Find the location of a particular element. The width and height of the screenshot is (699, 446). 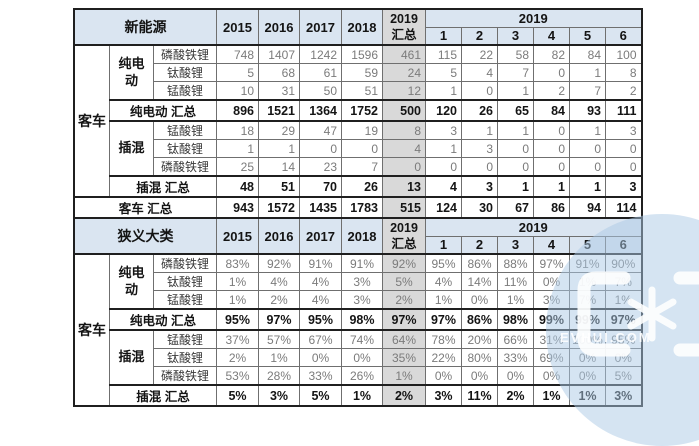

table-row: 锰酸锂 1% 2% 4% 3% 2% 1% 0% 1% 3% 7% 1% is located at coordinates (358, 300).